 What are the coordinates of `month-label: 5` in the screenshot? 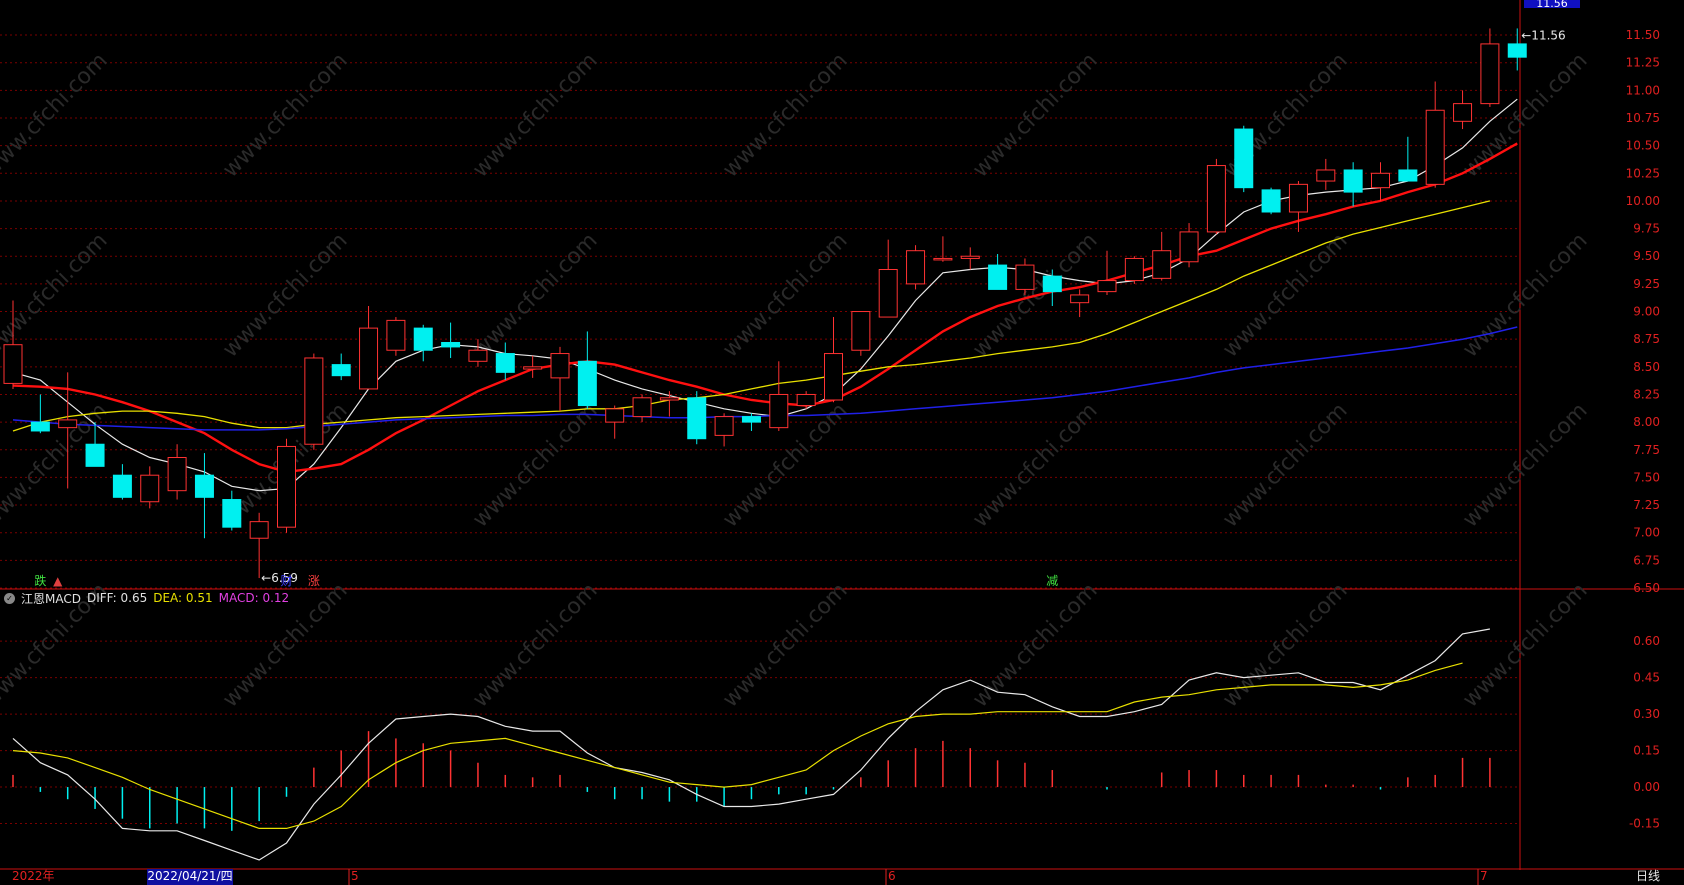 It's located at (355, 876).